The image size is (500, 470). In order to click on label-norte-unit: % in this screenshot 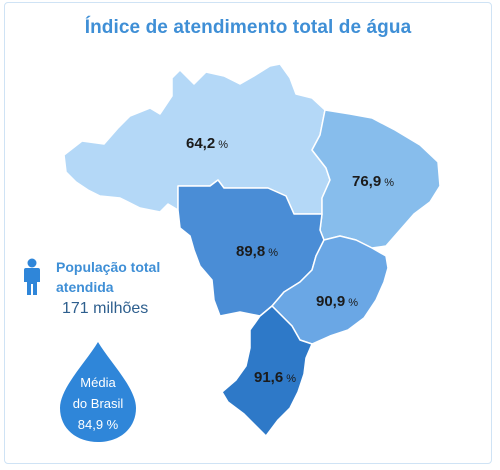, I will do `click(223, 145)`.